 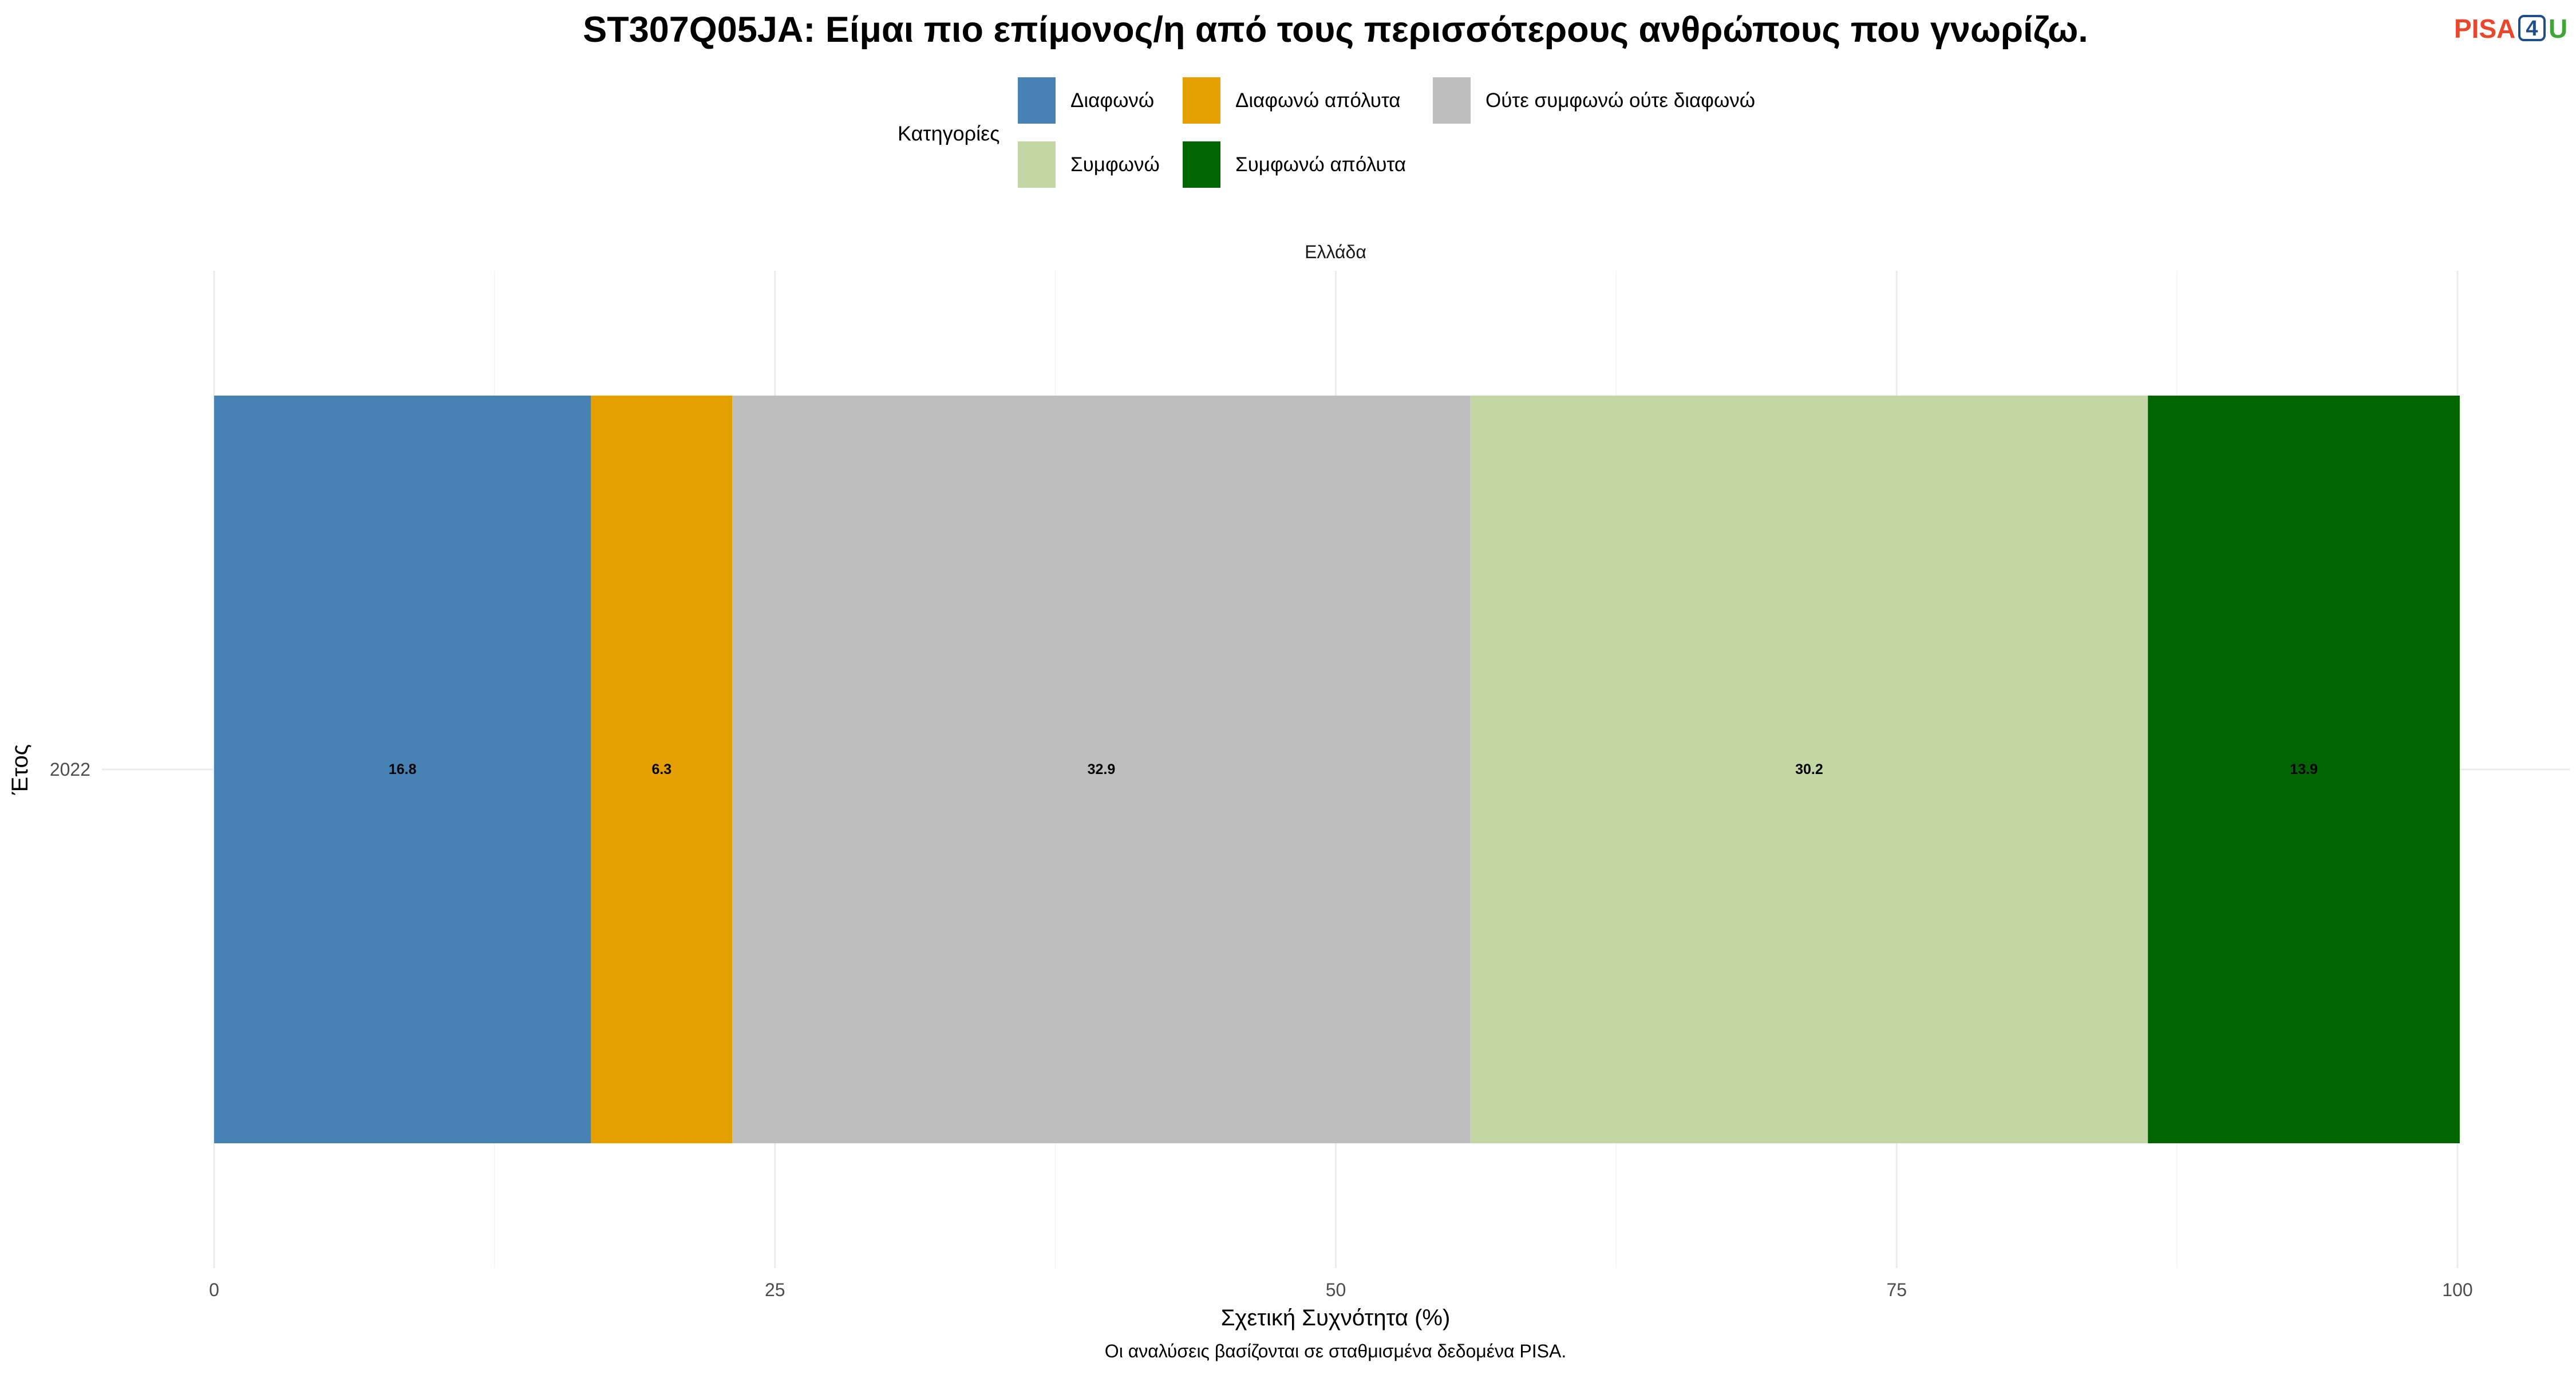 I want to click on pisa4u-logo: PISA 4 U, so click(x=2510, y=29).